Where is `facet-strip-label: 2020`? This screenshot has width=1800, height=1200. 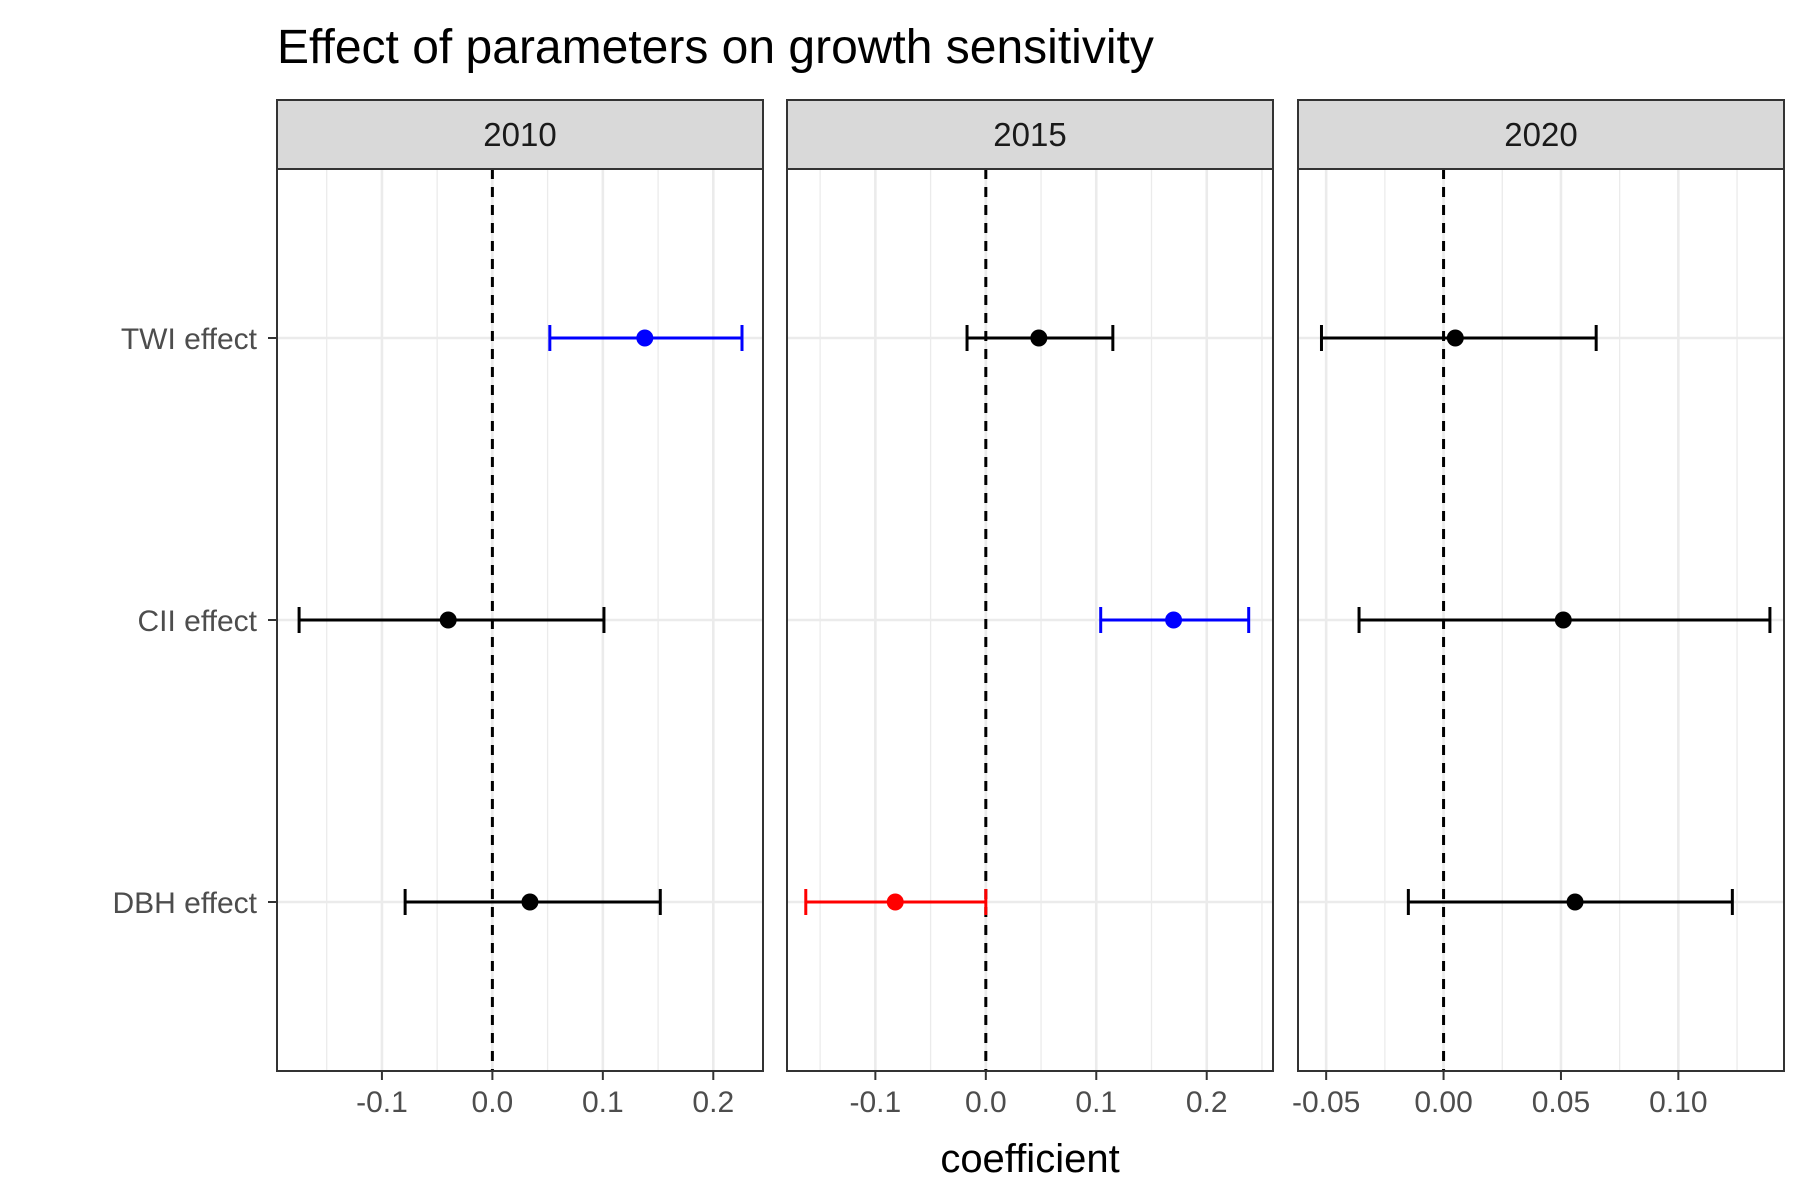
facet-strip-label: 2020 is located at coordinates (1540, 134).